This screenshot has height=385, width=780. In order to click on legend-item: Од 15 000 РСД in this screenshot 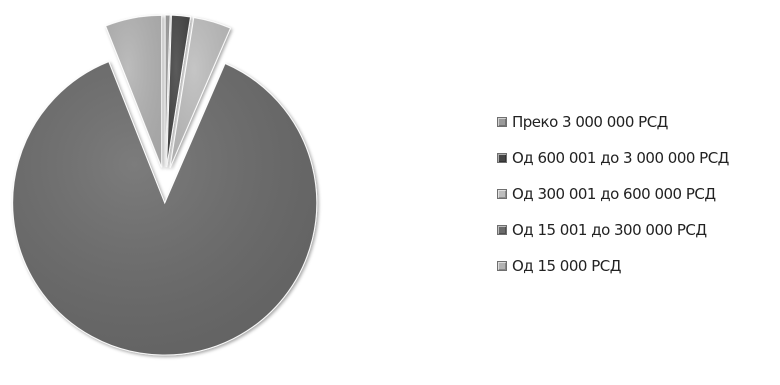, I will do `click(613, 266)`.